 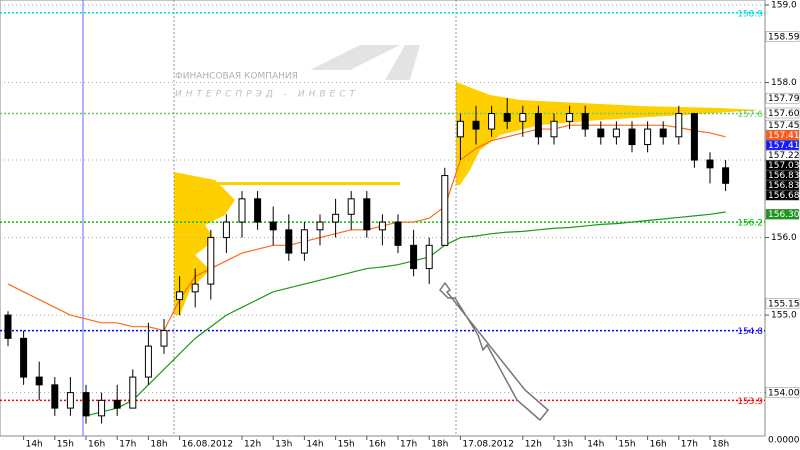 I want to click on watermark: ФИНАНСОВАЯ КОМПАНИЯ ИНТЕРСПРЭД - ИНВЕСТ, so click(x=297, y=72).